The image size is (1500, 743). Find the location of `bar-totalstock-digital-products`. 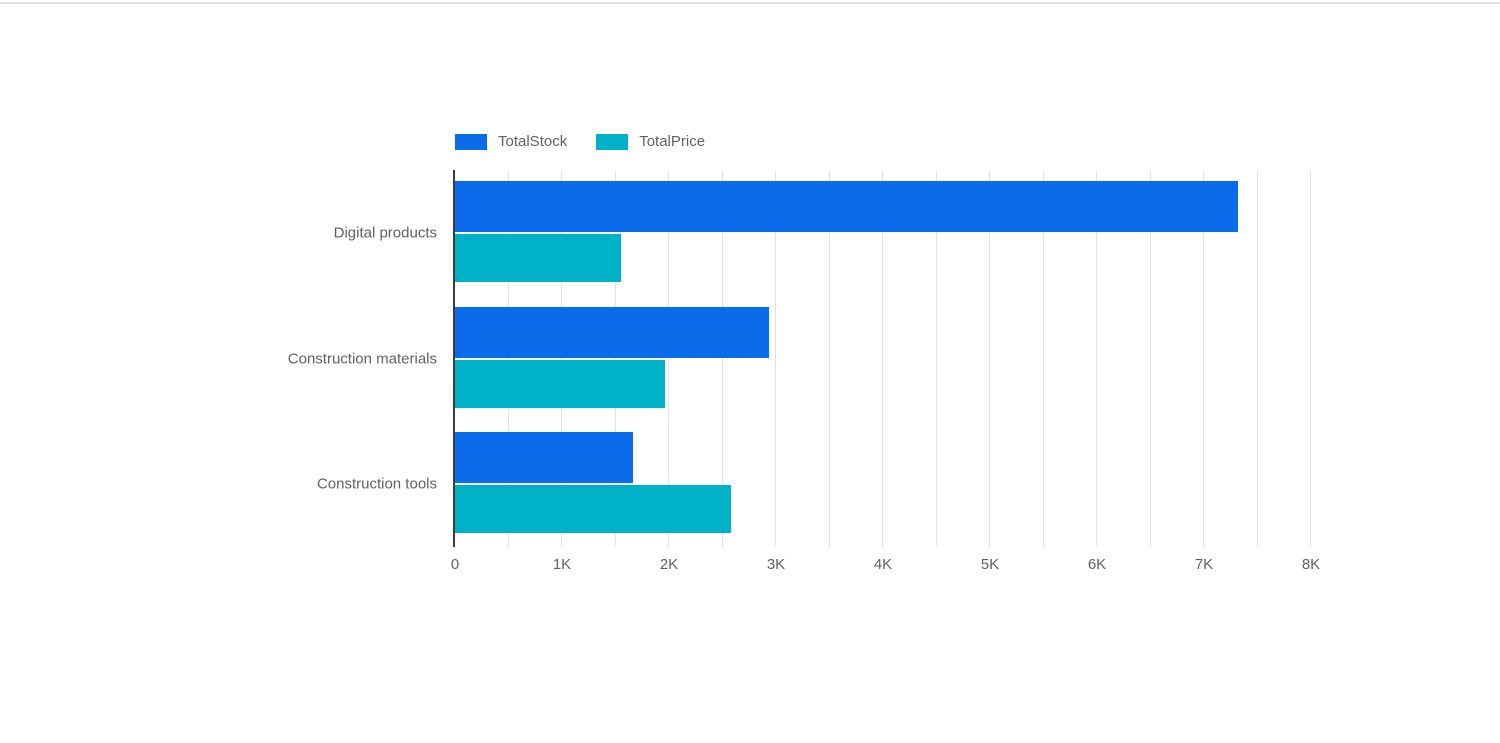

bar-totalstock-digital-products is located at coordinates (847, 206).